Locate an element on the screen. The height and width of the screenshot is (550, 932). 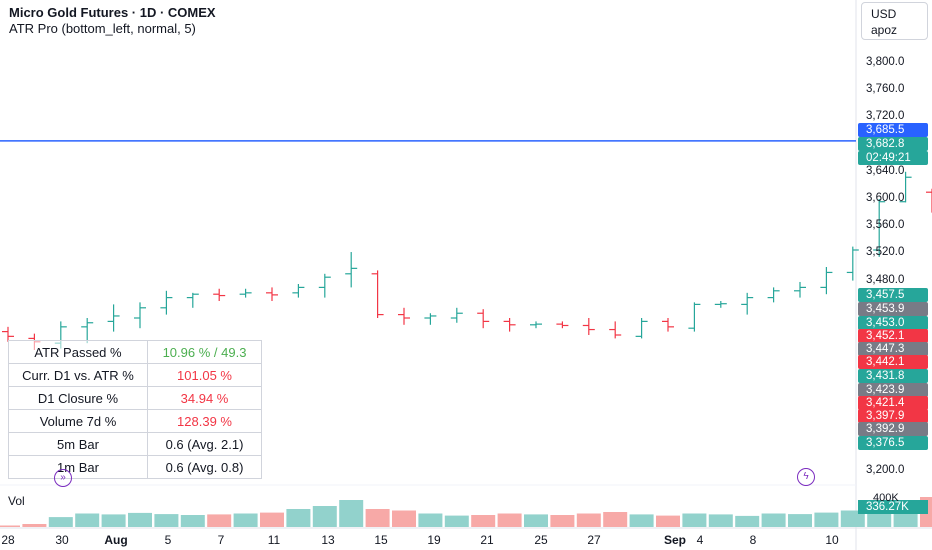
date-axis-label: 21 is located at coordinates (487, 540).